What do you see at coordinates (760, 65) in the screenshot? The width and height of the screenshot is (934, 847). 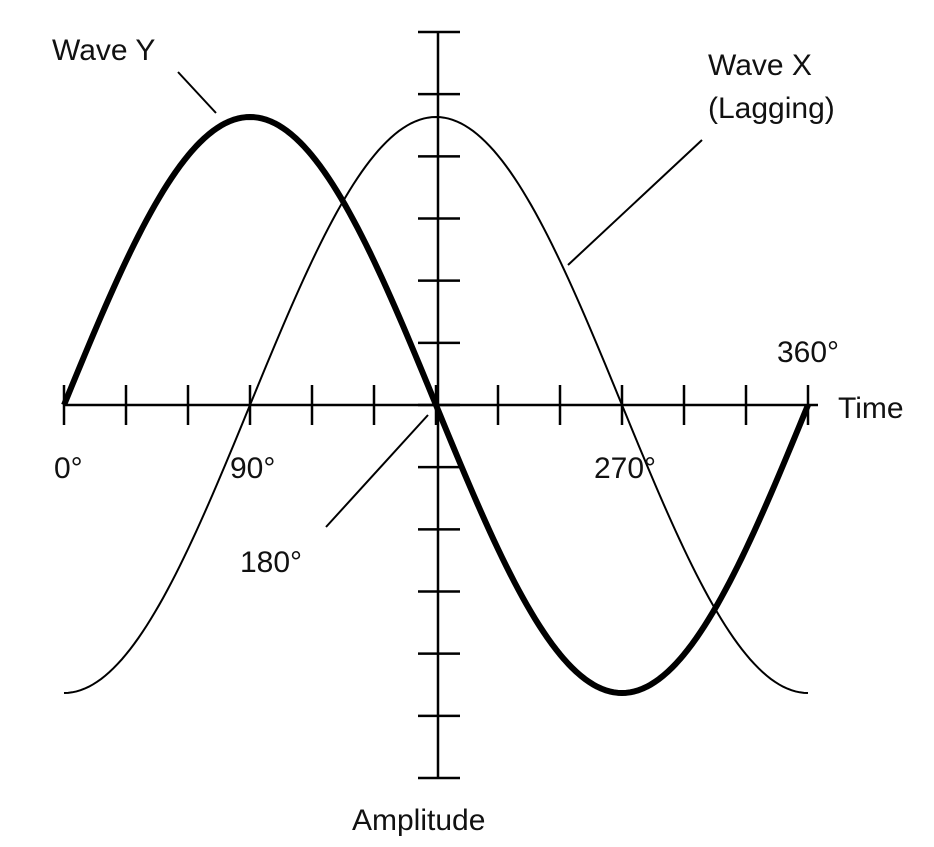 I see `wave-x-label: Wave X` at bounding box center [760, 65].